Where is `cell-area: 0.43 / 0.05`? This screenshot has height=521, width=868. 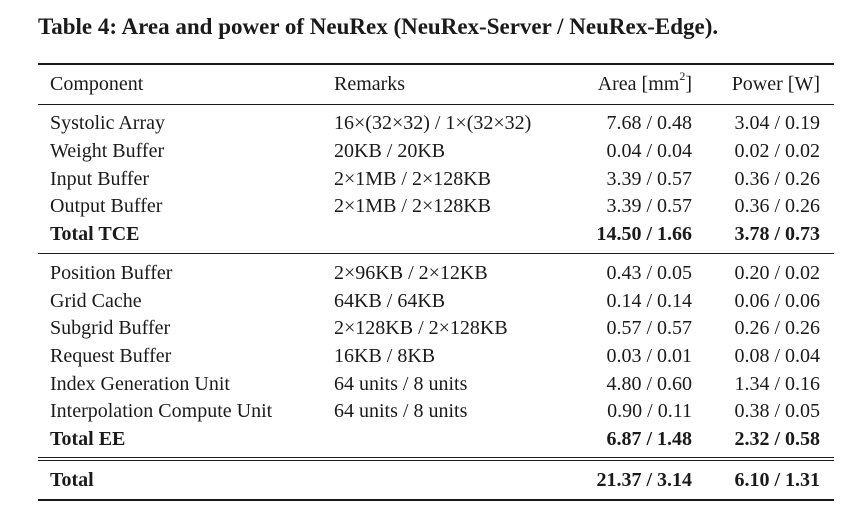 cell-area: 0.43 / 0.05 is located at coordinates (649, 273).